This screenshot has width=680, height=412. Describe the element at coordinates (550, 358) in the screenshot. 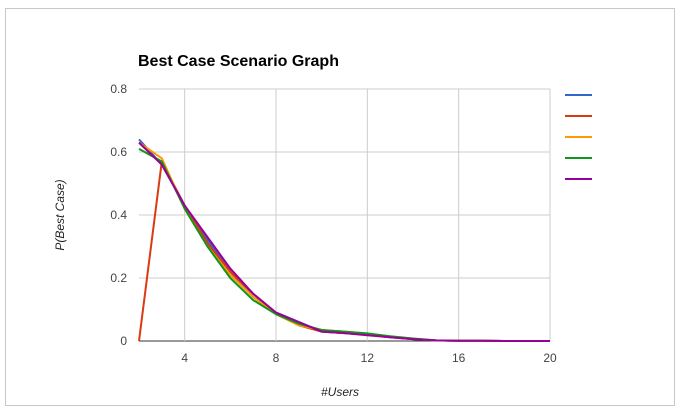

I see `x-tick-label: 20` at that location.